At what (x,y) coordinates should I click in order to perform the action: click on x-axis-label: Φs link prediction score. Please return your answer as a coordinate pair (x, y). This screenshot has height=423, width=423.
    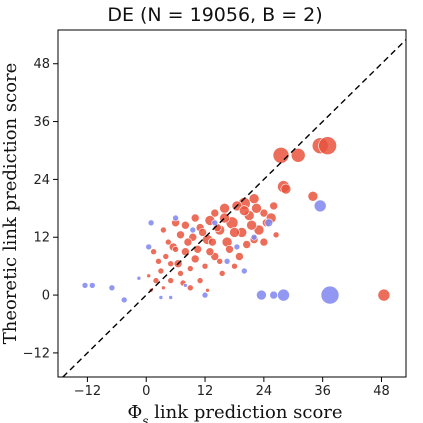
    Looking at the image, I should click on (234, 412).